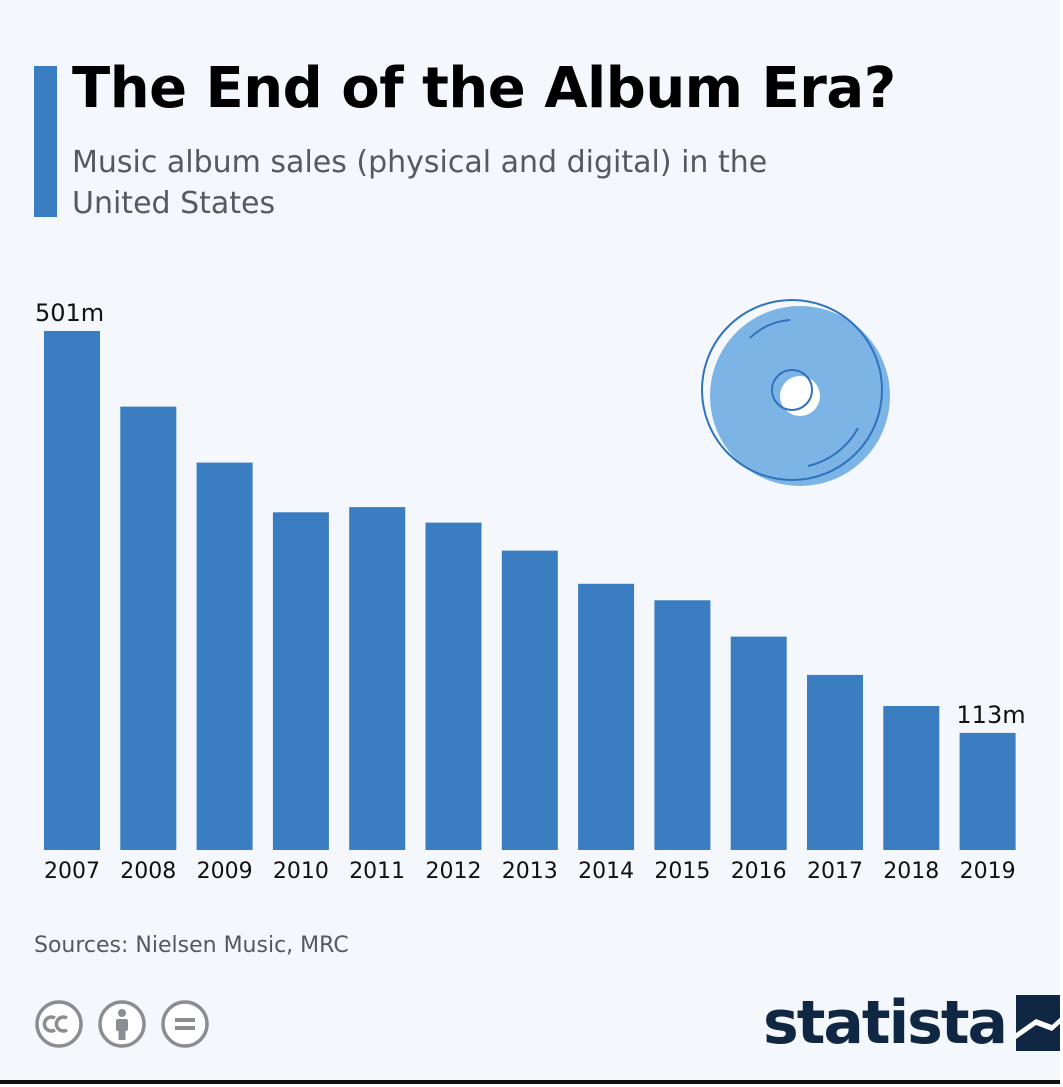 The width and height of the screenshot is (1063, 1087). I want to click on bar-2012, so click(453, 686).